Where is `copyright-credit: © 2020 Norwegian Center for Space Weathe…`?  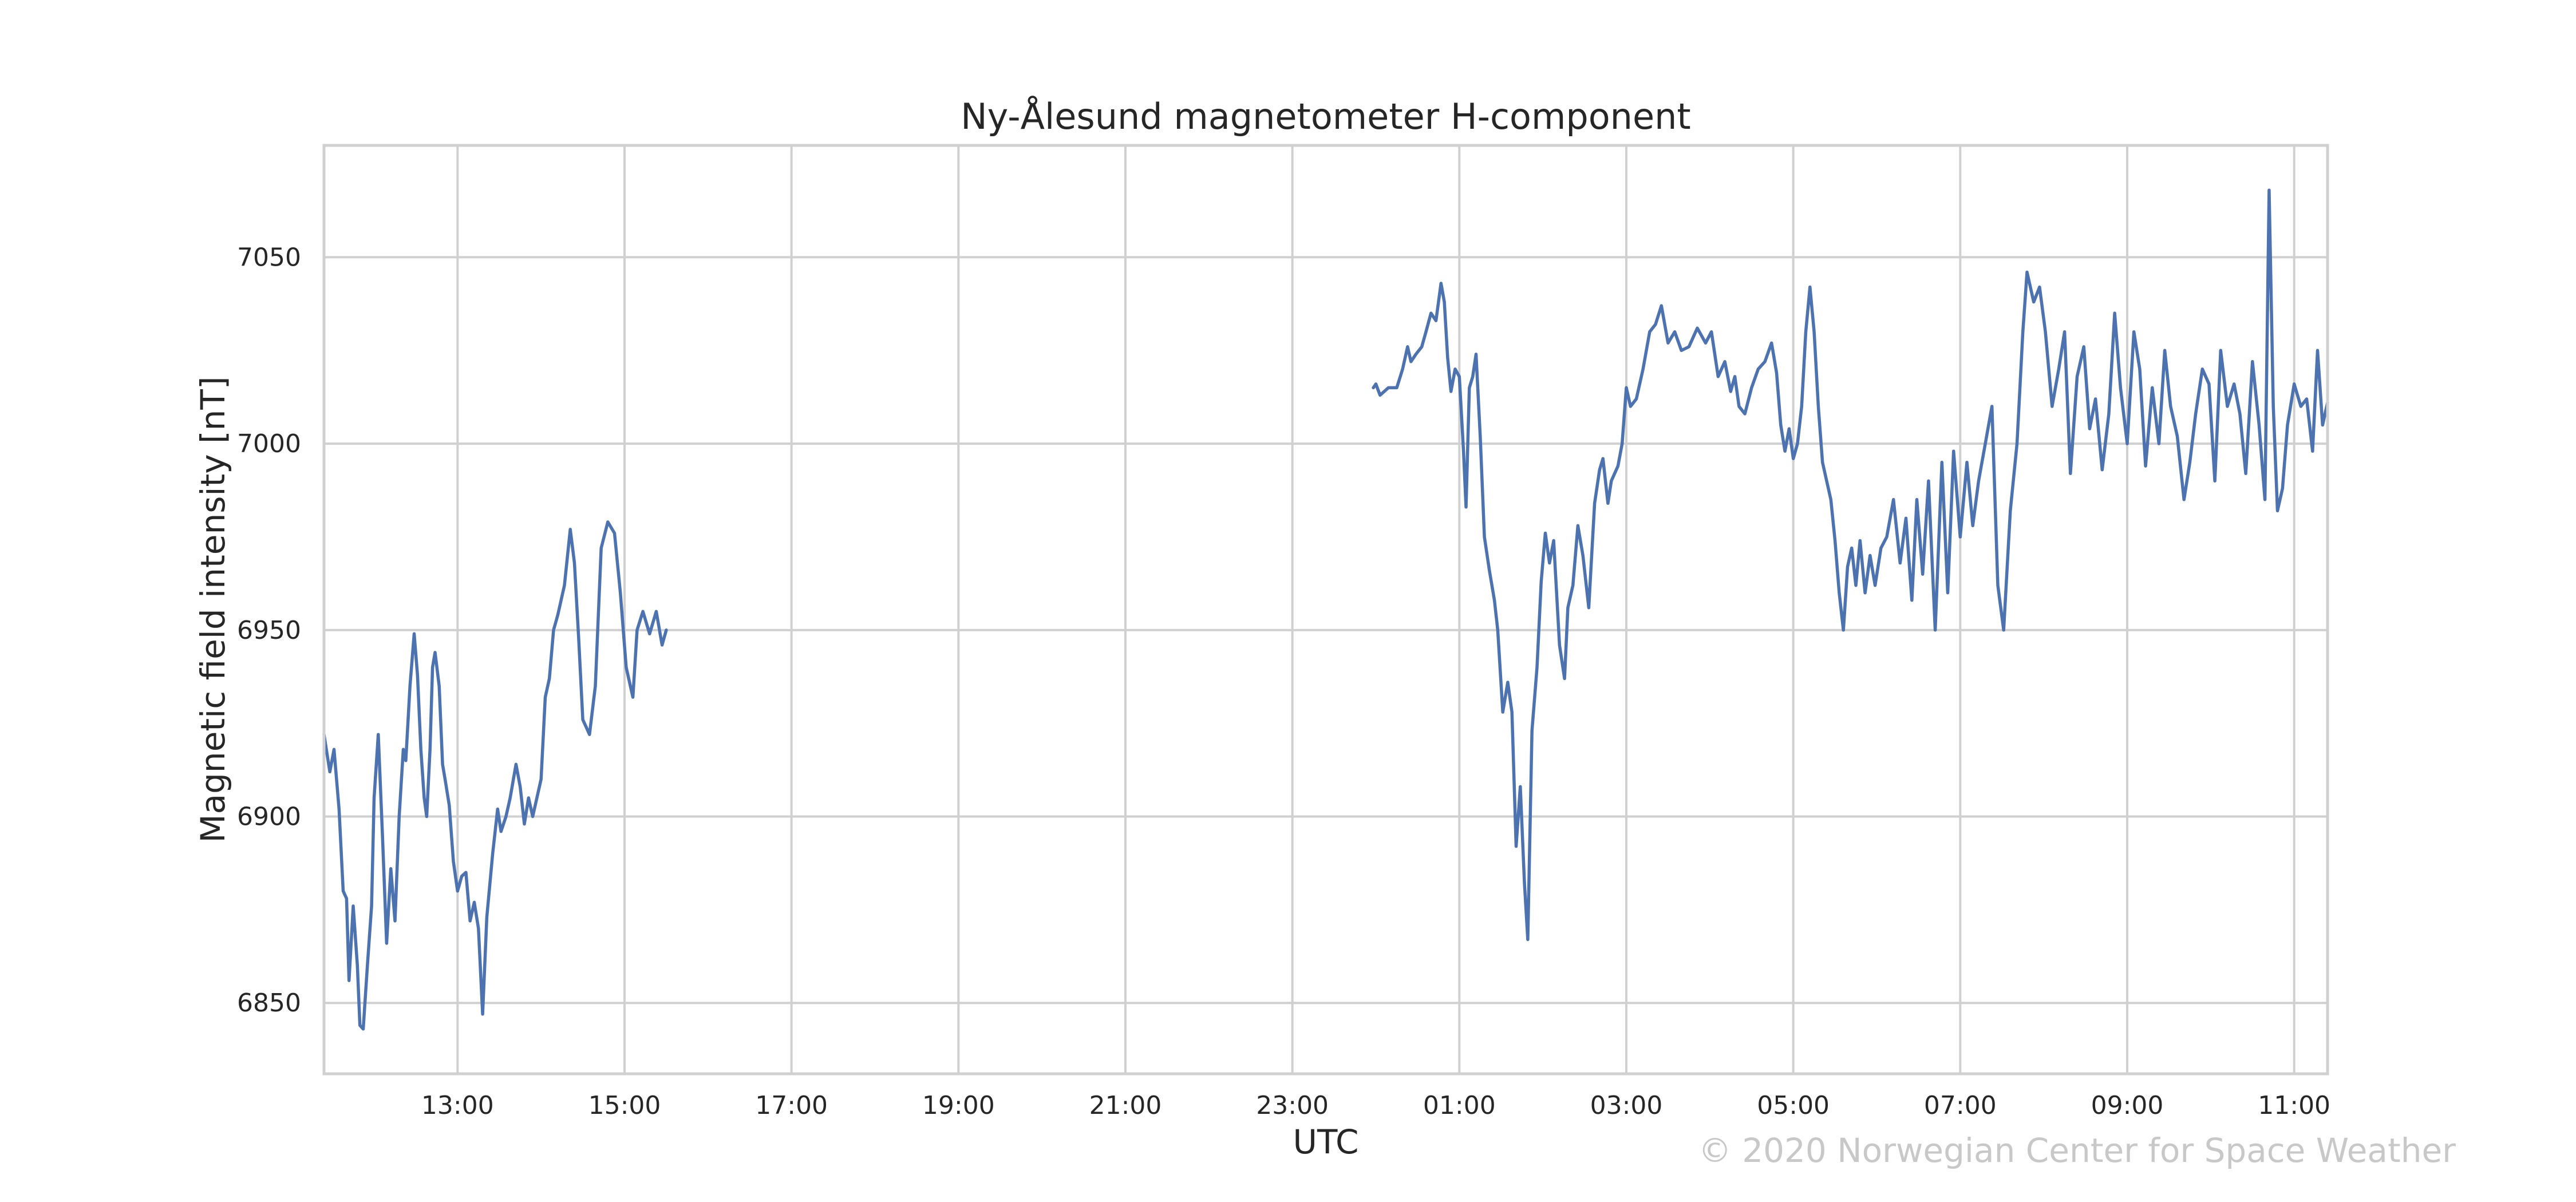 copyright-credit: © 2020 Norwegian Center for Space Weathe… is located at coordinates (2077, 1150).